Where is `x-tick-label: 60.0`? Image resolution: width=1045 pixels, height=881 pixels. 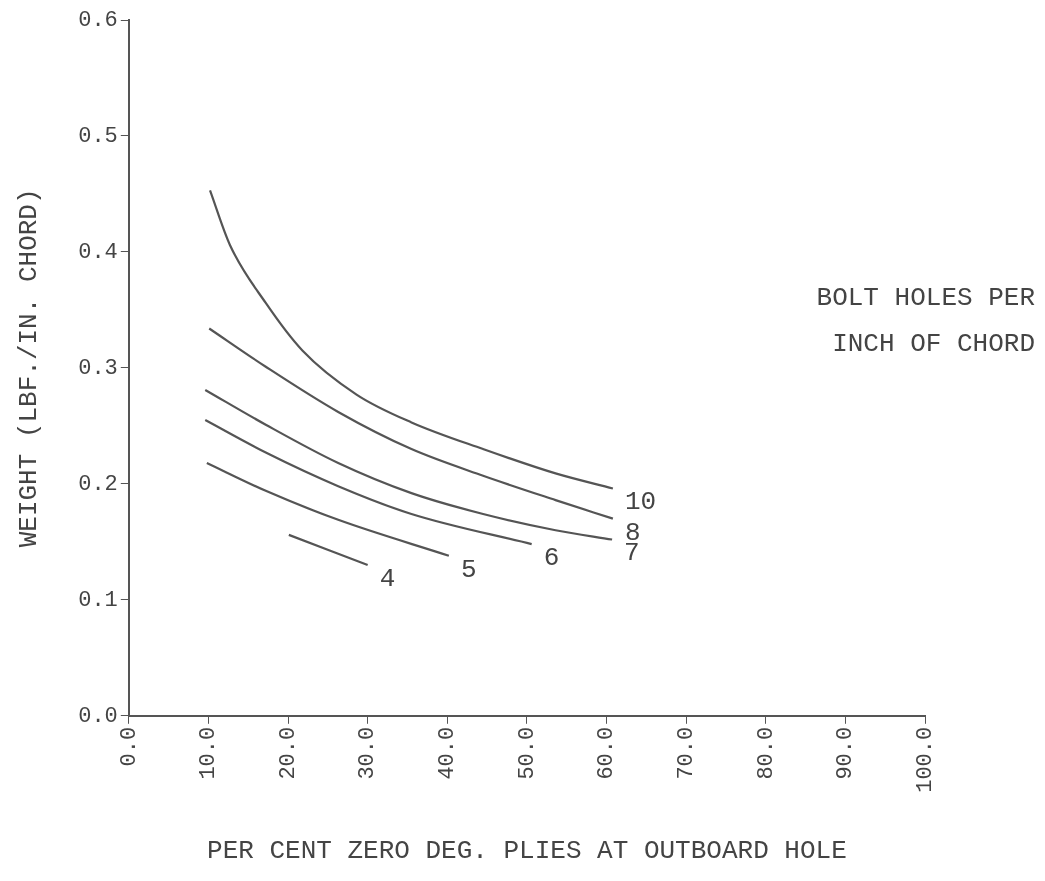
x-tick-label: 60.0 is located at coordinates (607, 753).